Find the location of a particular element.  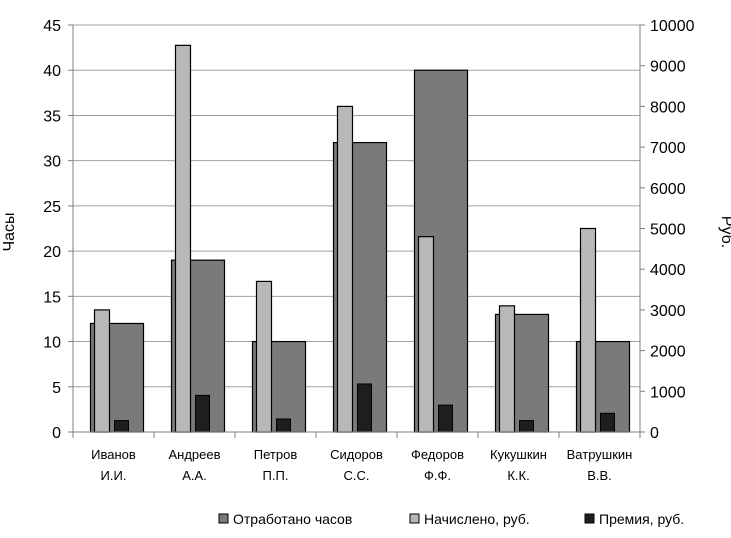

y2-tick-label: 8000 is located at coordinates (668, 107).